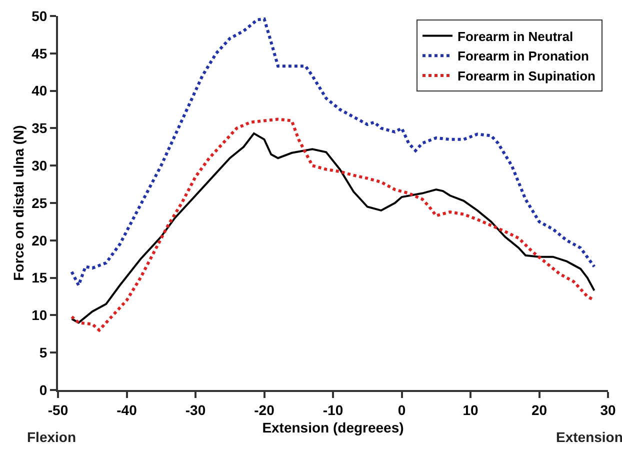 This screenshot has height=456, width=622. I want to click on x-axis-title: Extension (degreees), so click(333, 428).